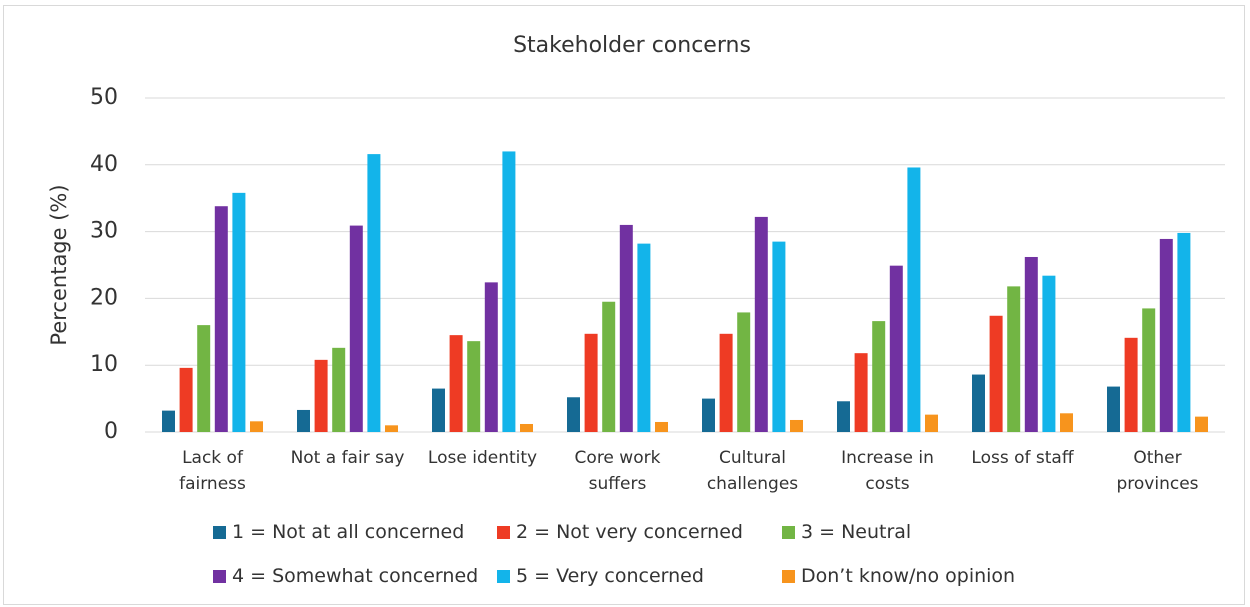 The width and height of the screenshot is (1250, 607). What do you see at coordinates (887, 471) in the screenshot?
I see `x-tick-label: Increase in costs` at bounding box center [887, 471].